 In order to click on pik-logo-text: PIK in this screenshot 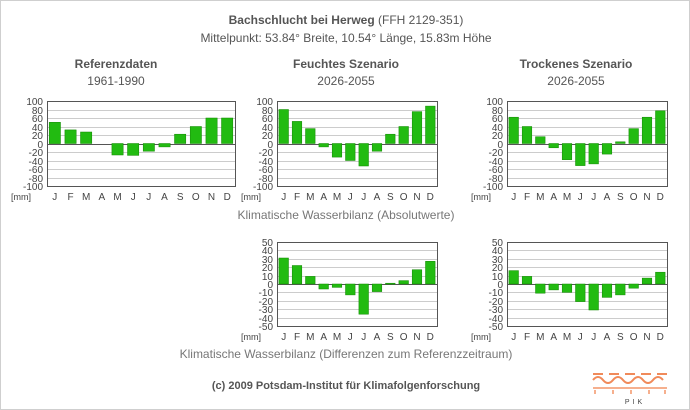, I will do `click(635, 402)`.